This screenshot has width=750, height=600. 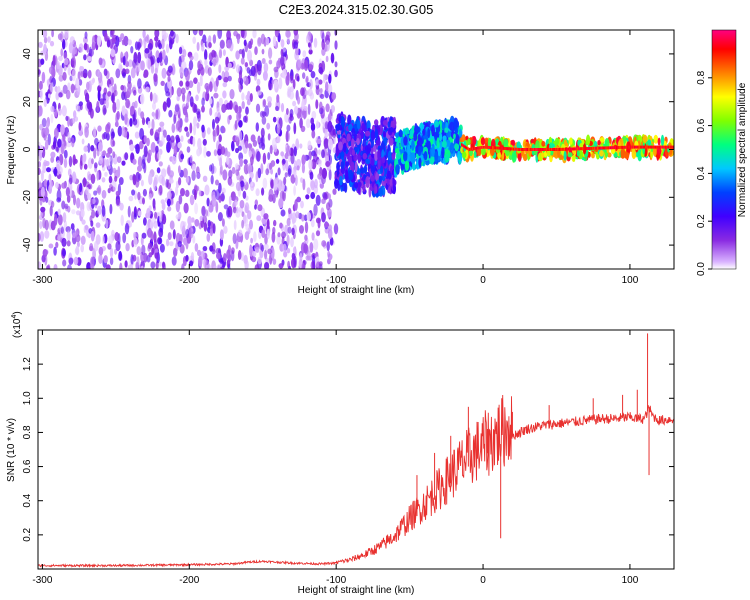 I want to click on colorbar-tick-label: 0.0, so click(x=701, y=269).